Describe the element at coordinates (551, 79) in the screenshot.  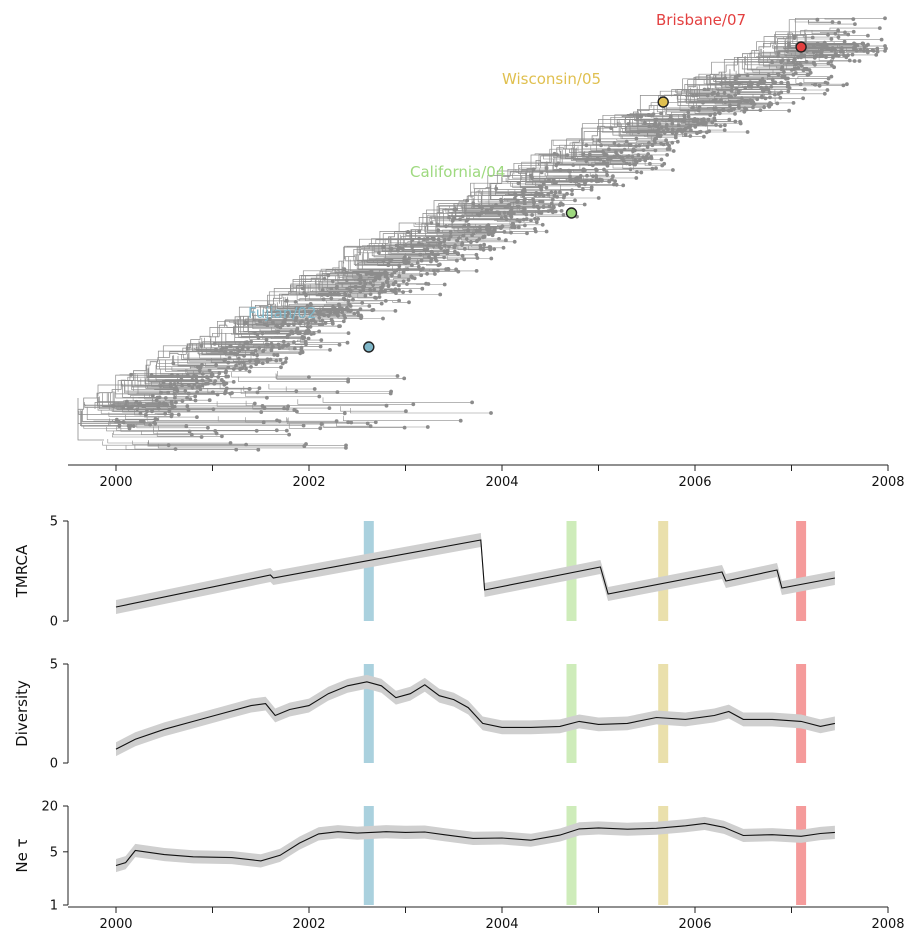
I see `strain-label: Wisconsin/05` at that location.